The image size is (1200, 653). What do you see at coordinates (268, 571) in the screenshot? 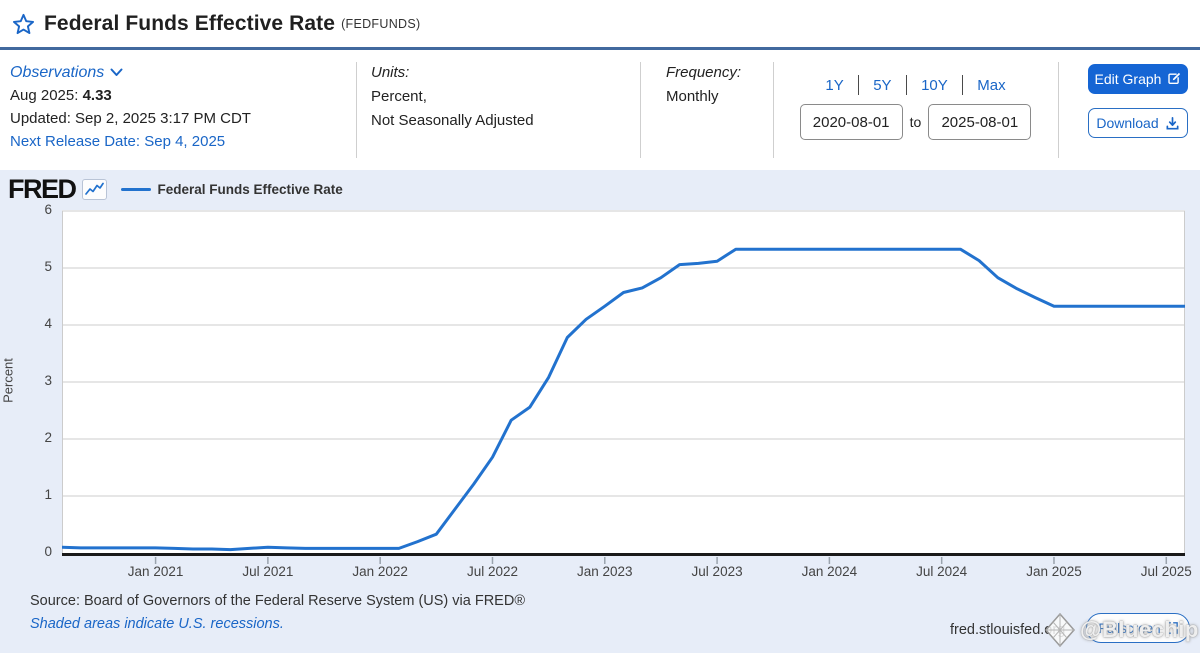
I see `x-tick-label: Jul 2021` at bounding box center [268, 571].